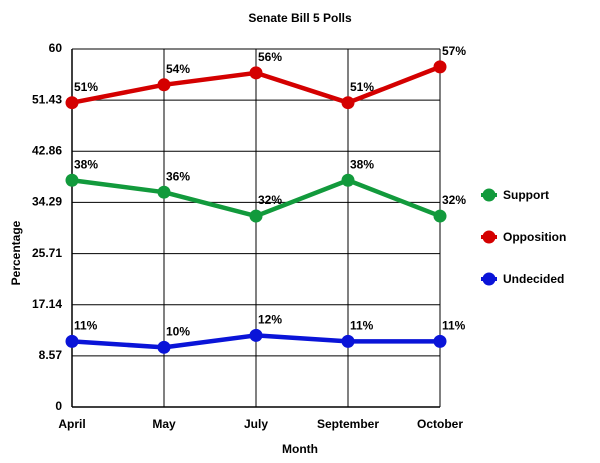  Describe the element at coordinates (256, 424) in the screenshot. I see `x-tick-label: July` at that location.